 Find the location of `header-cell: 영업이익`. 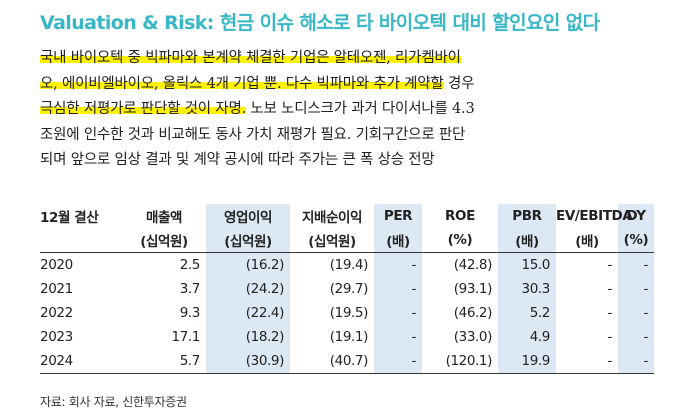

header-cell: 영업이익 is located at coordinates (248, 216).